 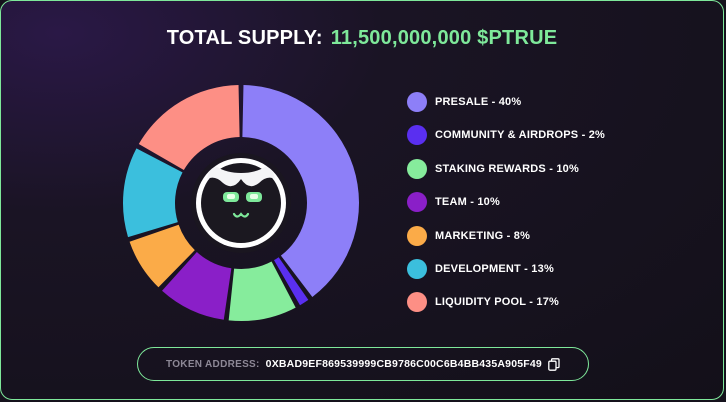 I want to click on legend-label: MARKETING - 8%, so click(x=483, y=235).